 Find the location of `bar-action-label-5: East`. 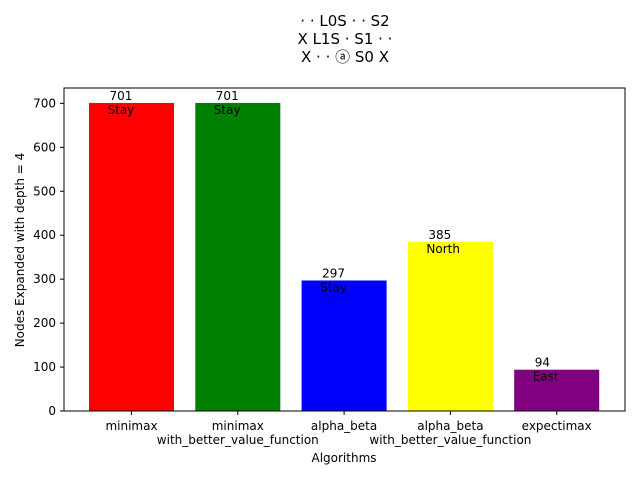

bar-action-label-5: East is located at coordinates (546, 377).